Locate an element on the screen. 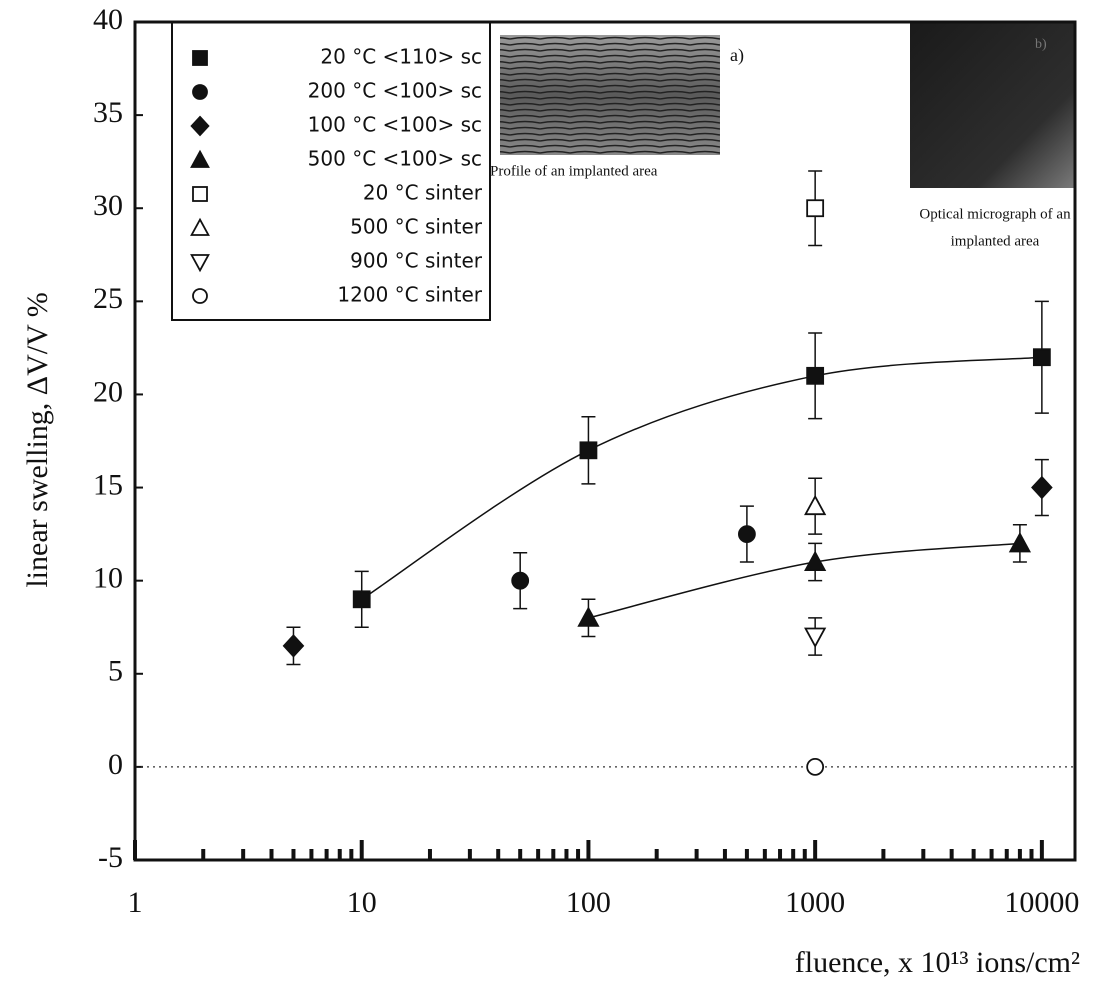 The height and width of the screenshot is (989, 1094). y-tick-label: 0 is located at coordinates (115, 764).